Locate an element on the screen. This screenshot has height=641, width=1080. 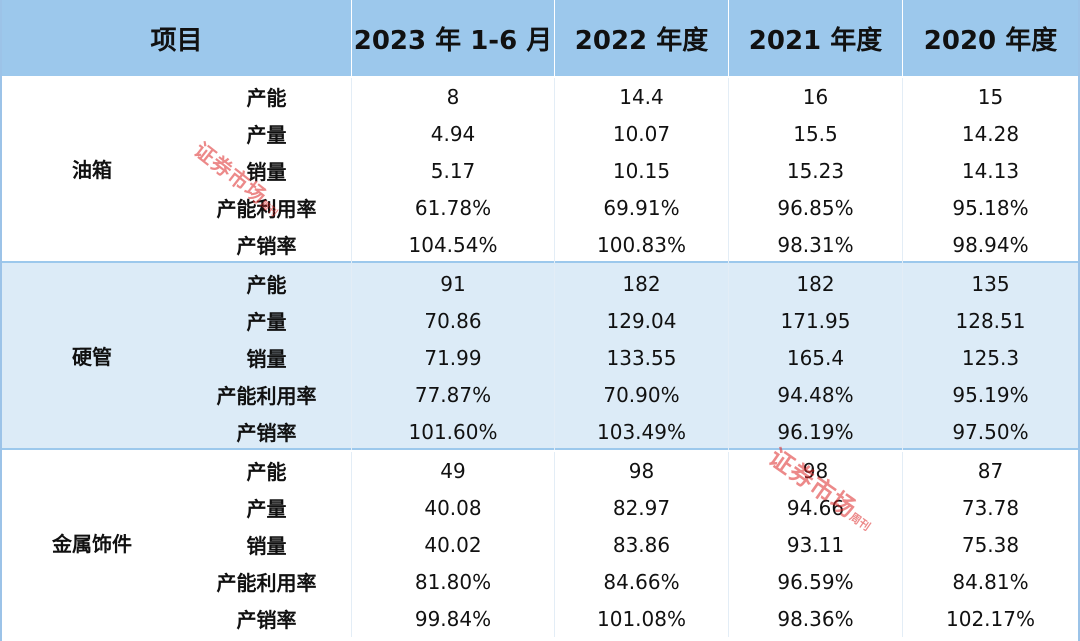
value-cell: 75.38 is located at coordinates (990, 544).